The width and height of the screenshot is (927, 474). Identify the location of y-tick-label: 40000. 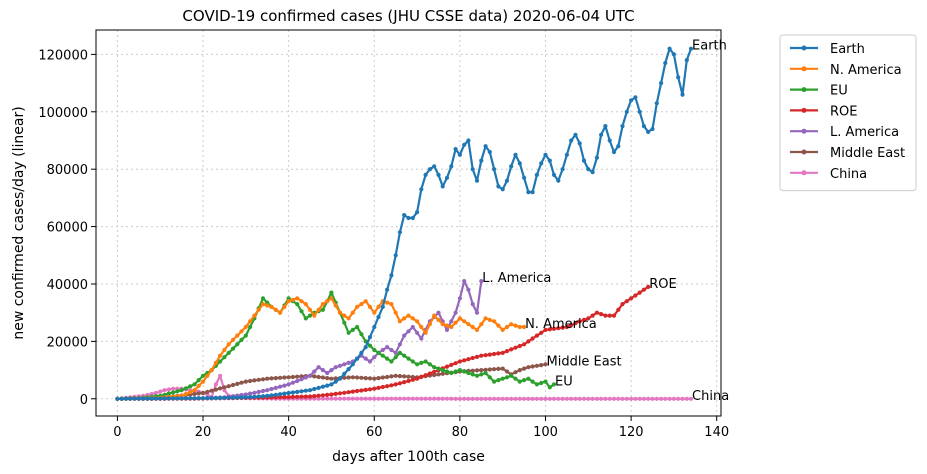
(67, 285).